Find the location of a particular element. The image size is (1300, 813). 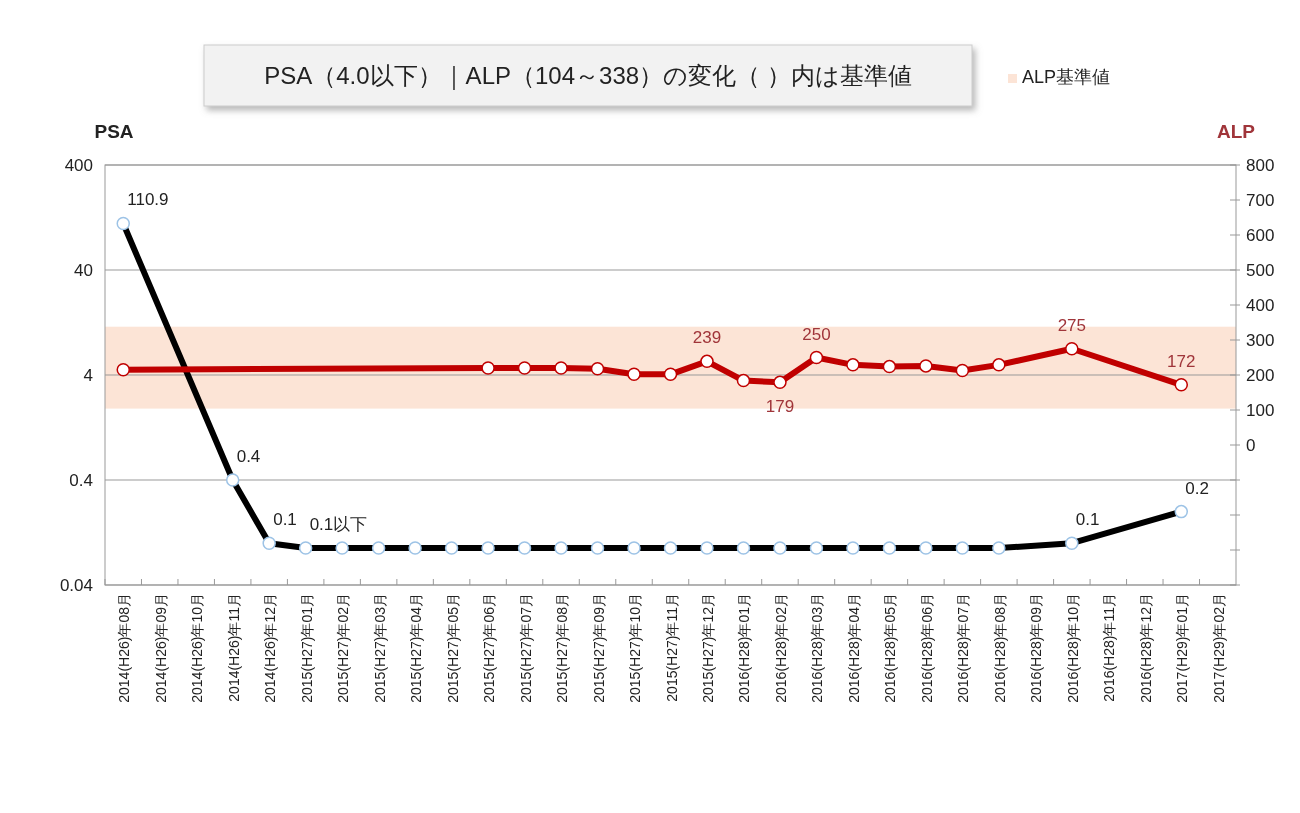

data-label: 250 is located at coordinates (816, 334).